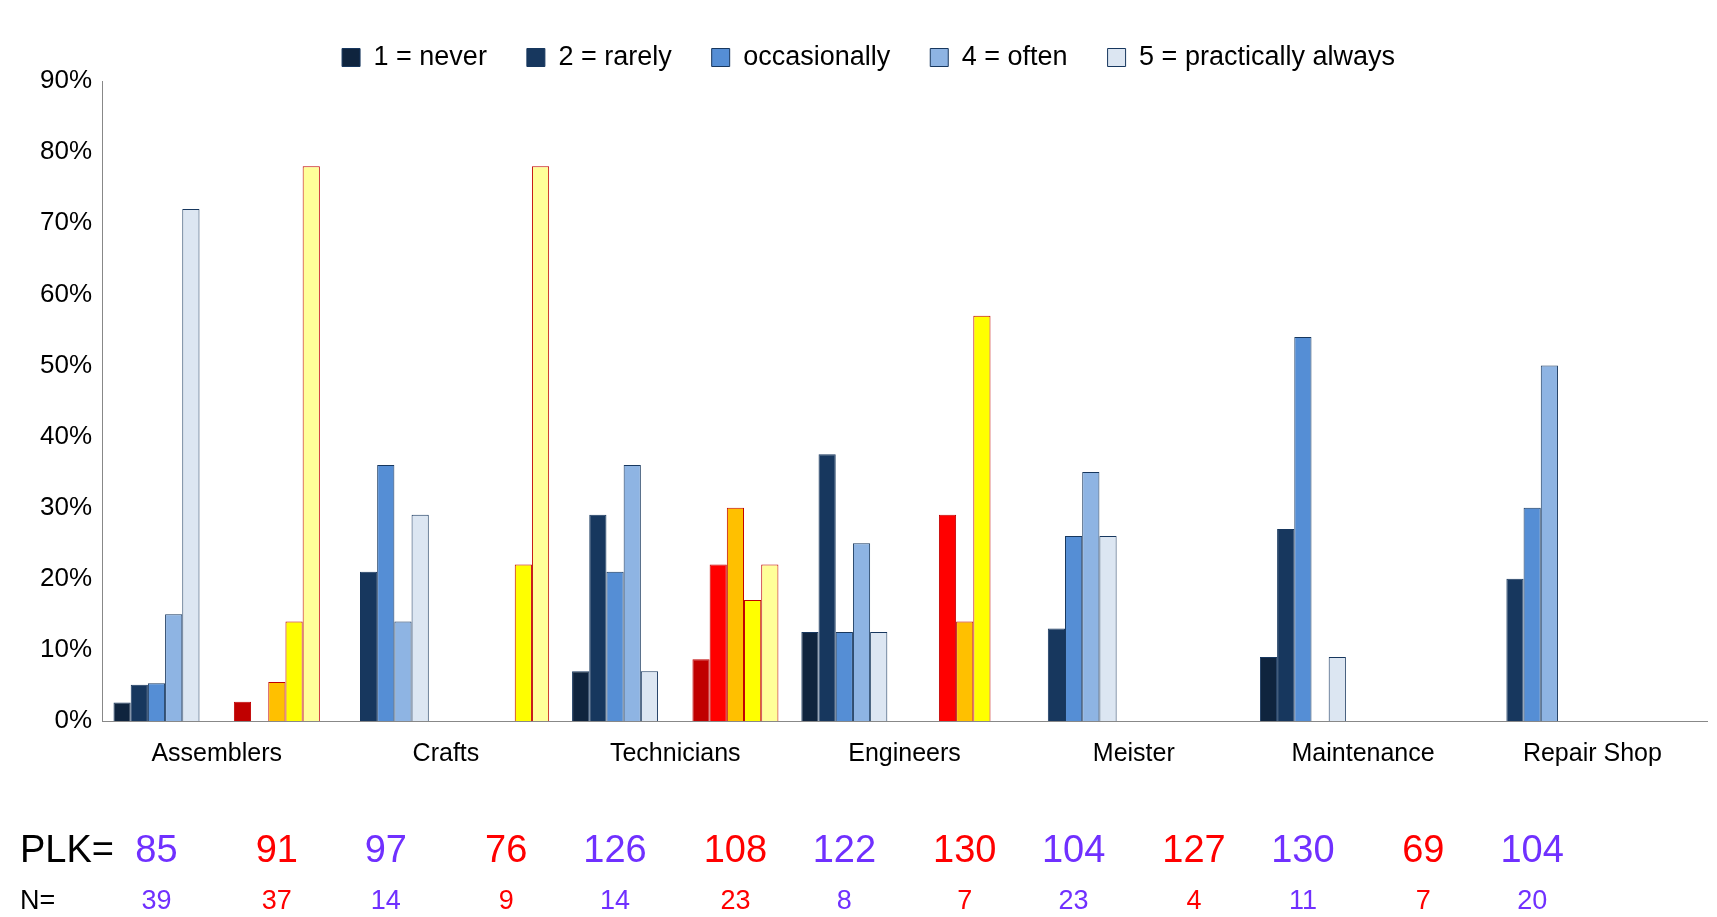 The width and height of the screenshot is (1717, 917). I want to click on text: 39, so click(156, 900).